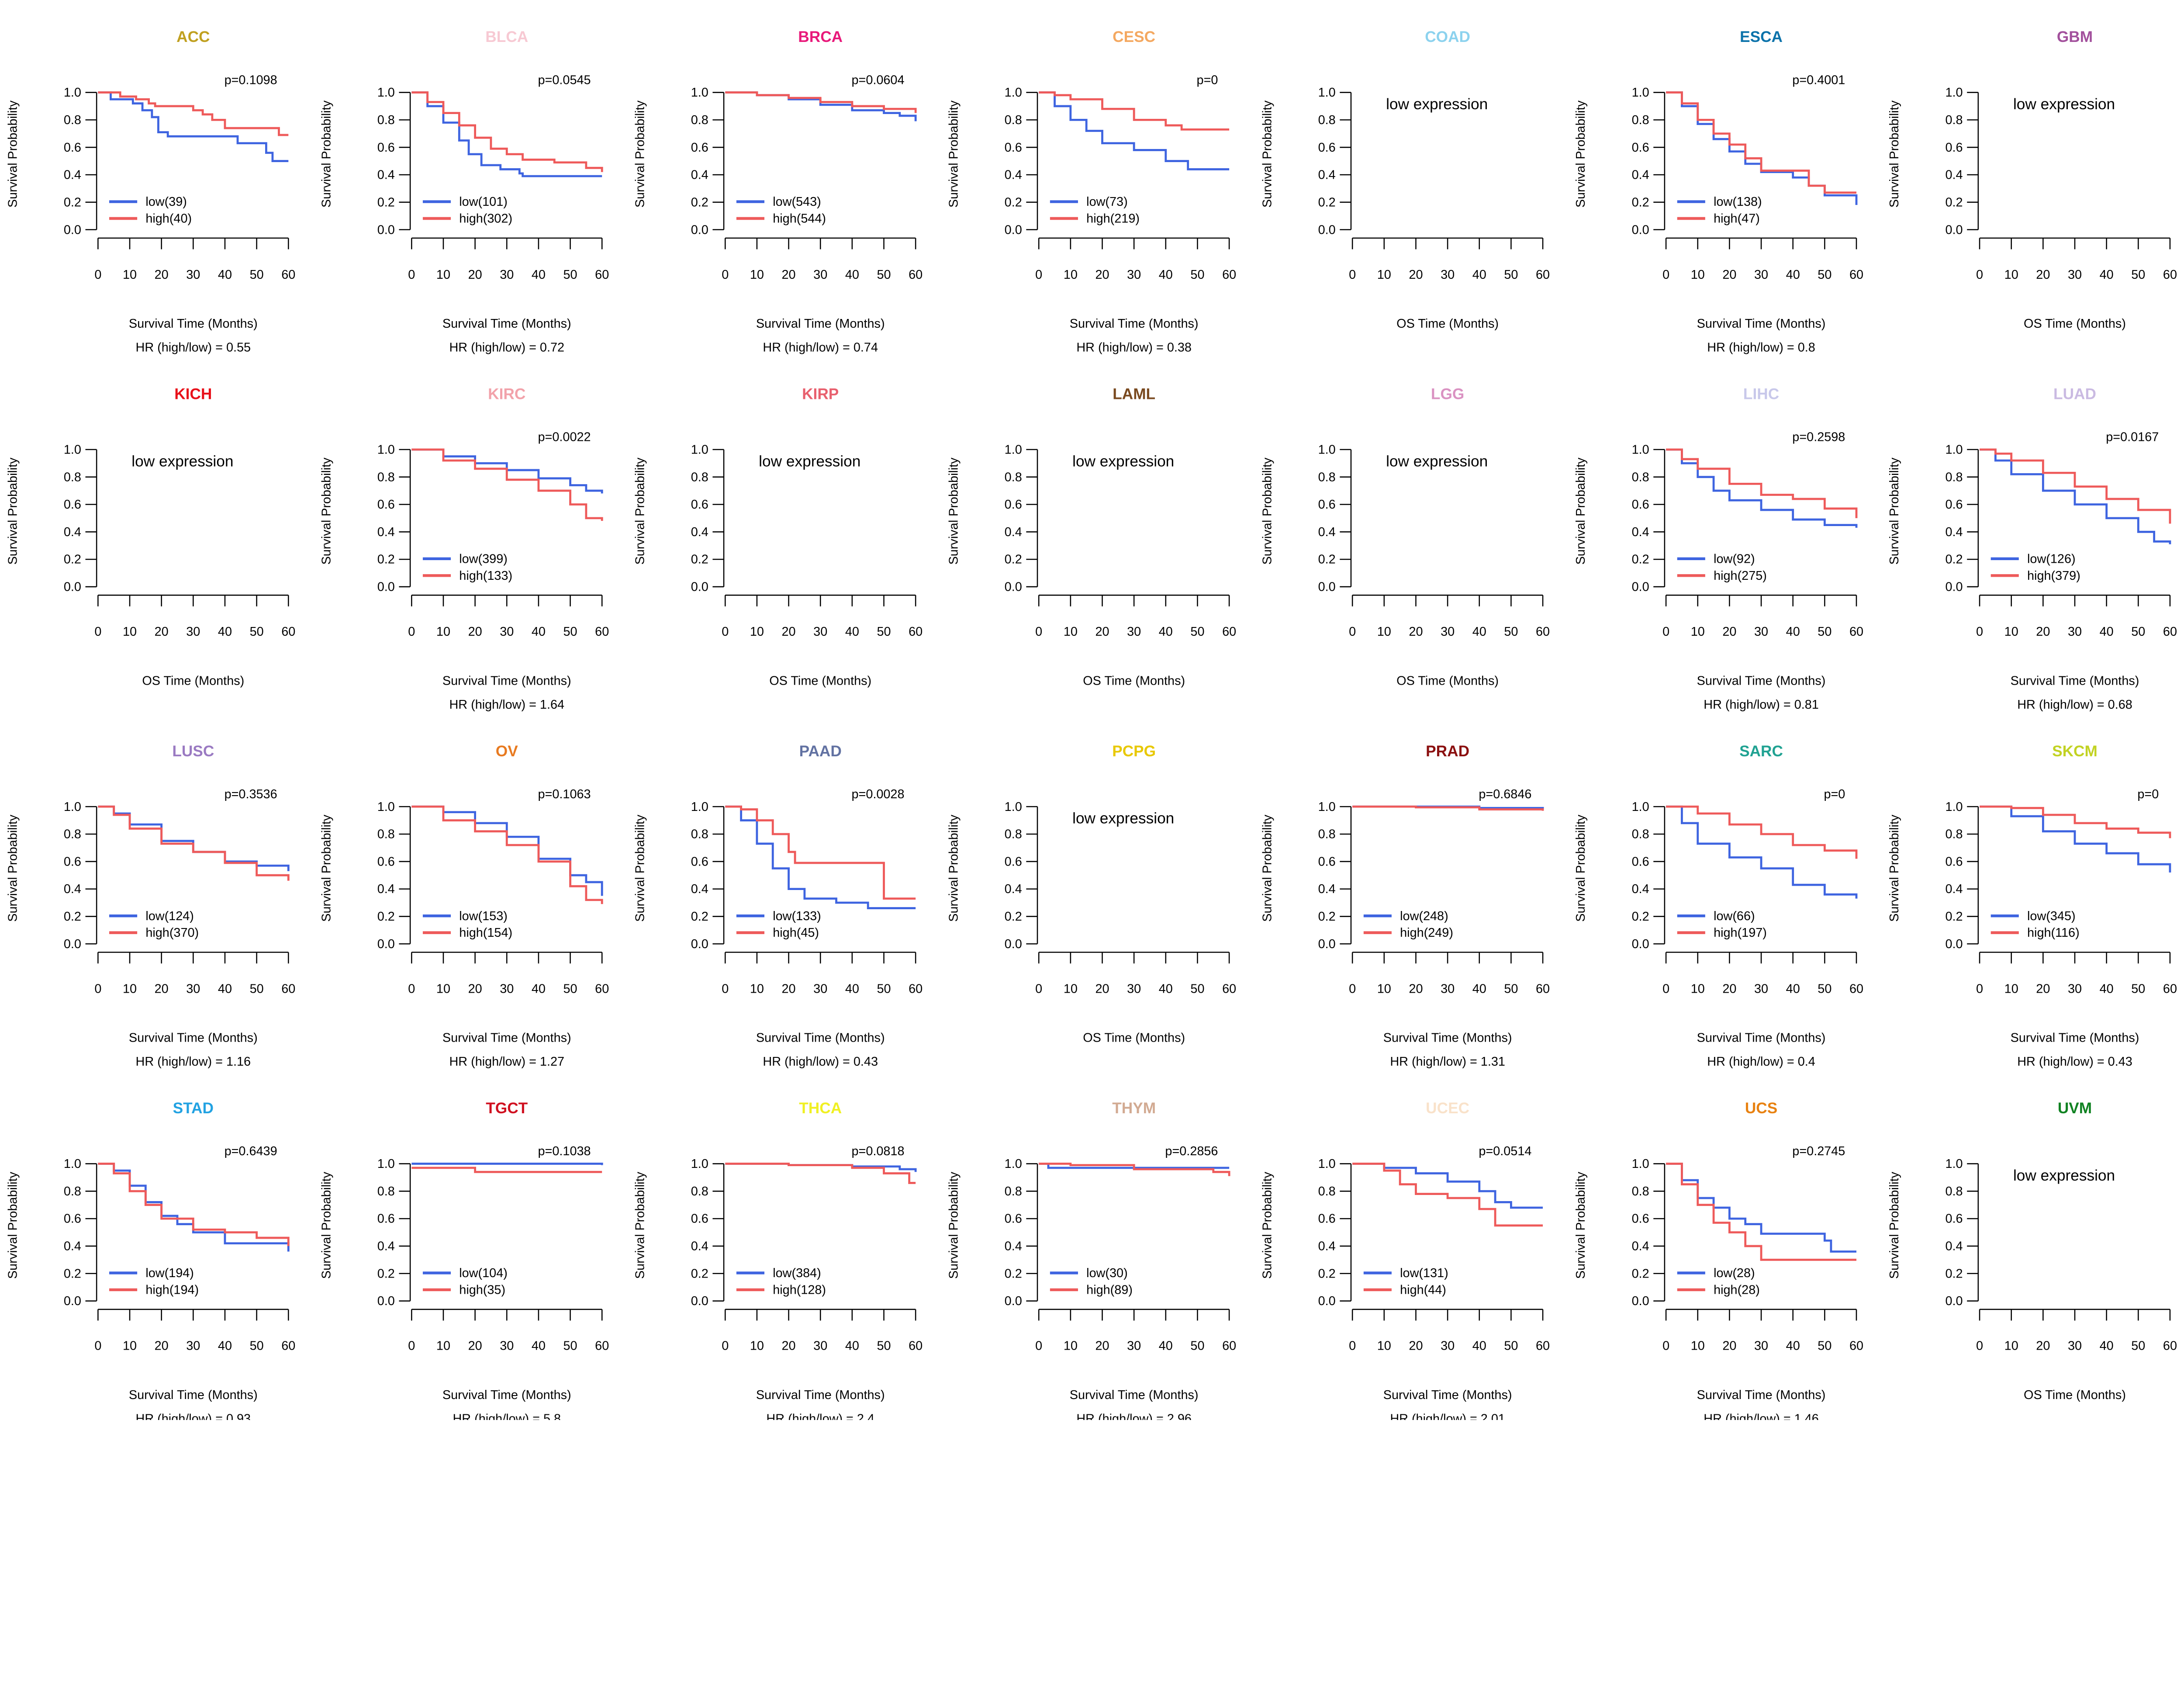  I want to click on legend-low: low(133), so click(797, 916).